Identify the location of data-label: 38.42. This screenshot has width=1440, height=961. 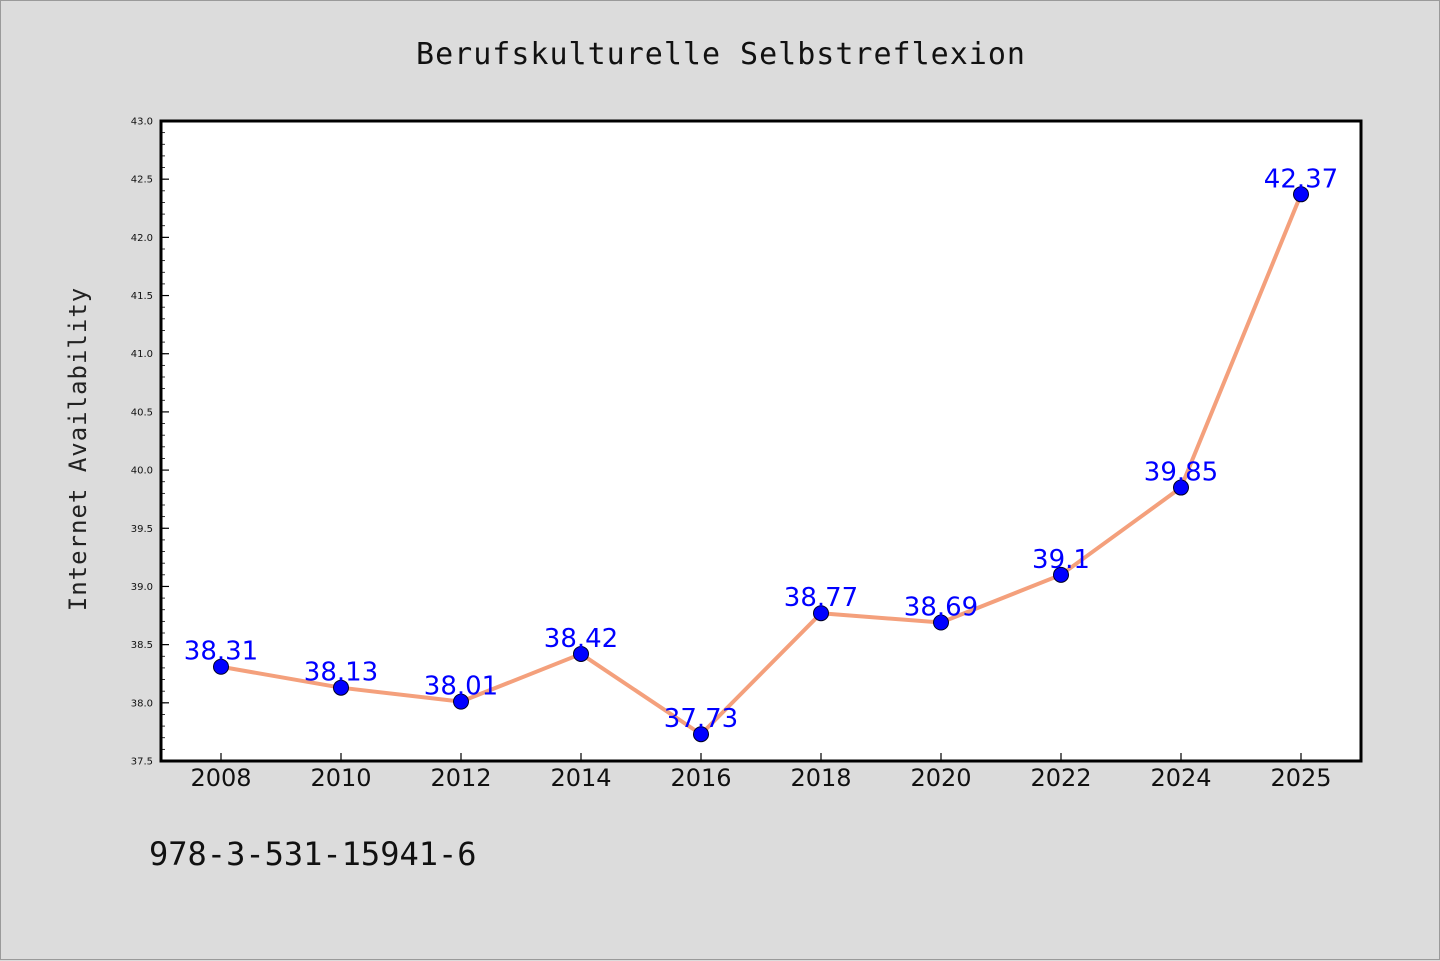
(581, 639).